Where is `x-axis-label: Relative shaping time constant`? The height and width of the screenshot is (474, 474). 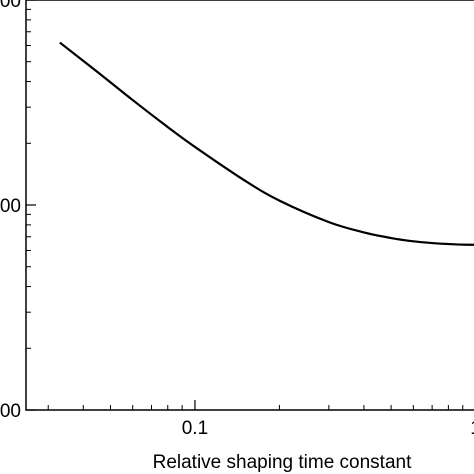
x-axis-label: Relative shaping time constant is located at coordinates (282, 462).